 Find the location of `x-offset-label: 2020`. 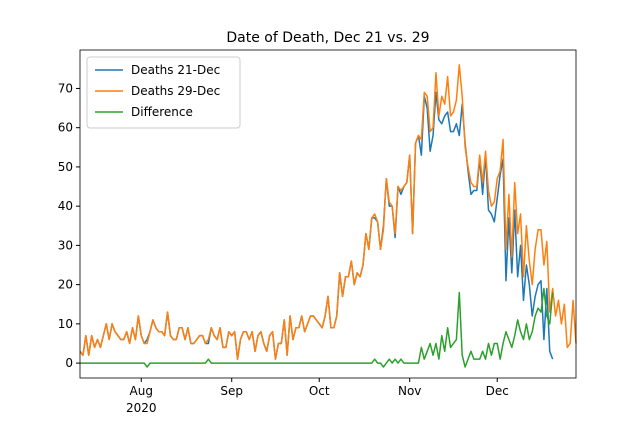

x-offset-label: 2020 is located at coordinates (141, 408).